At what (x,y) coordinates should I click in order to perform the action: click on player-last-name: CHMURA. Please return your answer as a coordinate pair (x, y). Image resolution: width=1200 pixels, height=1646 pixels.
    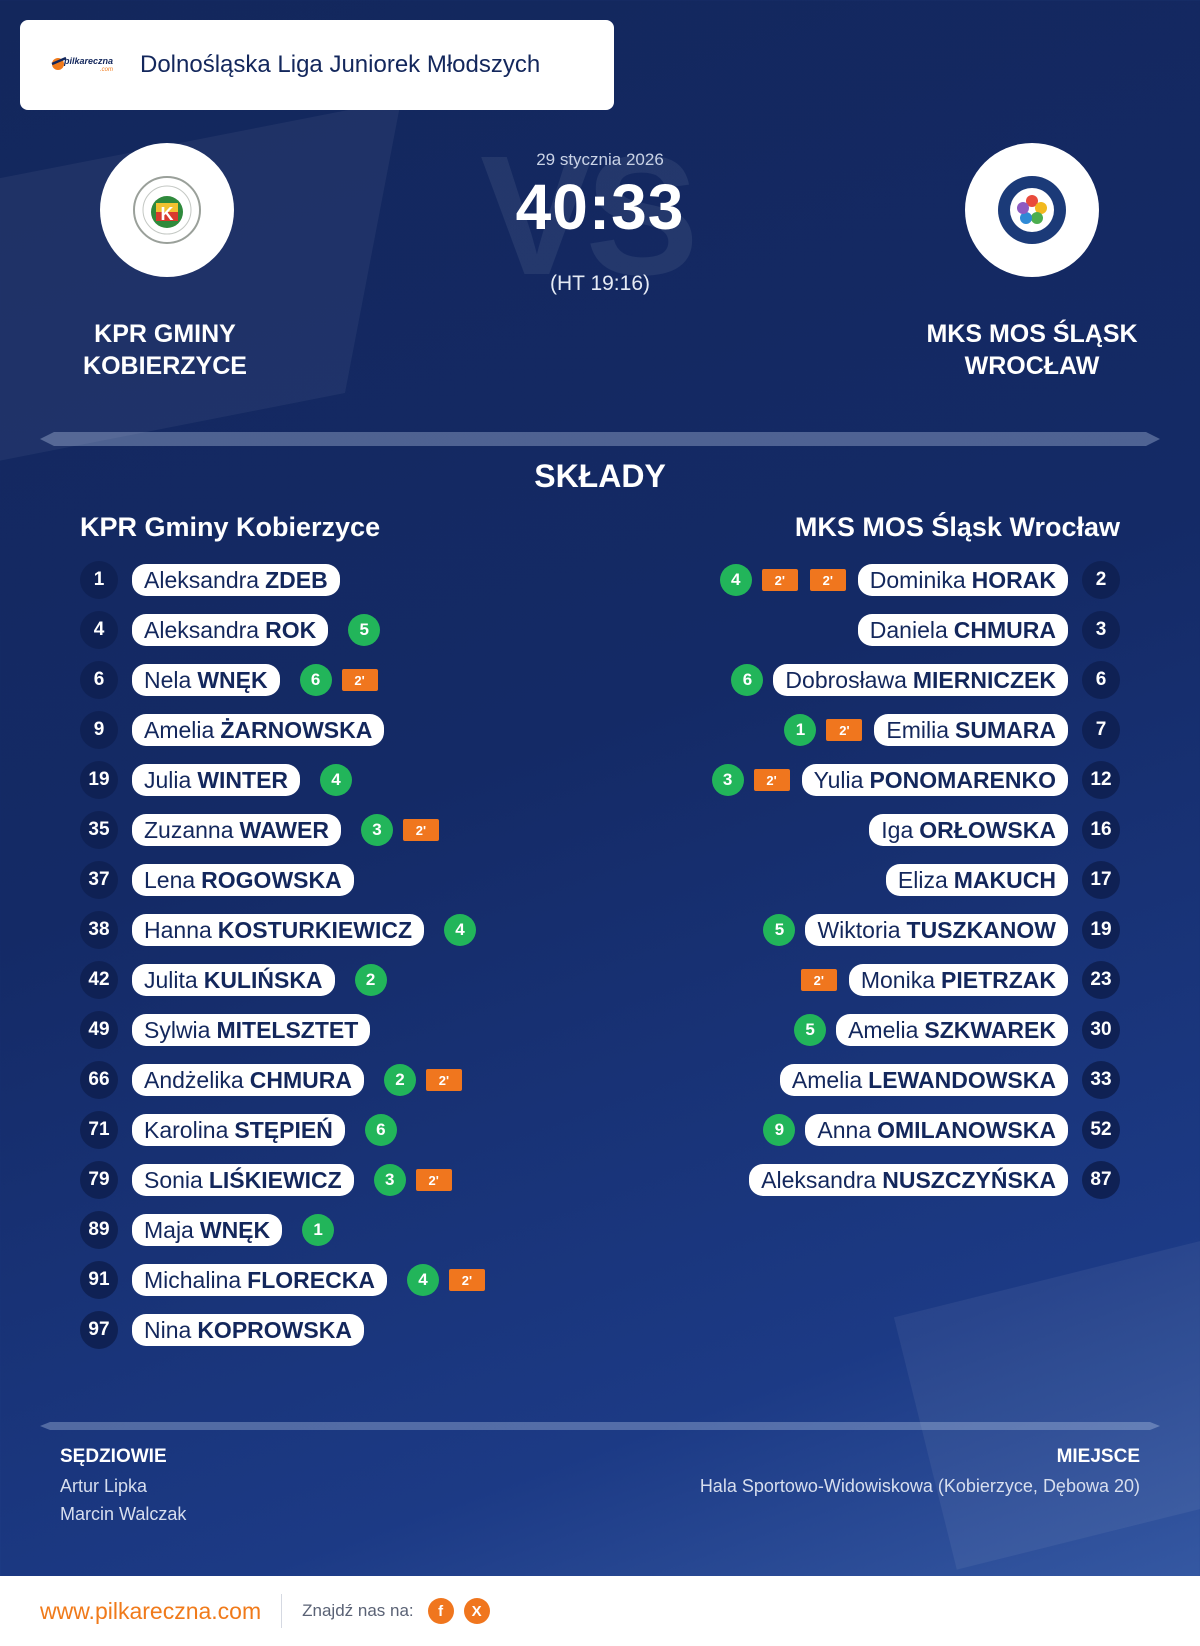
    Looking at the image, I should click on (300, 1079).